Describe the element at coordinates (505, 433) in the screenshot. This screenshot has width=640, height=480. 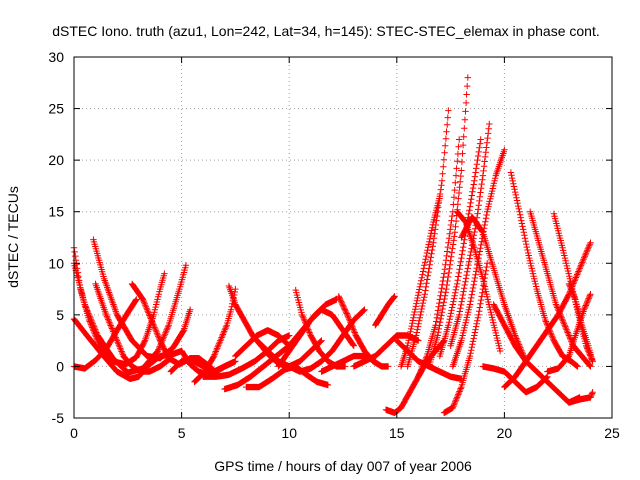
I see `x-tick-label: 20` at that location.